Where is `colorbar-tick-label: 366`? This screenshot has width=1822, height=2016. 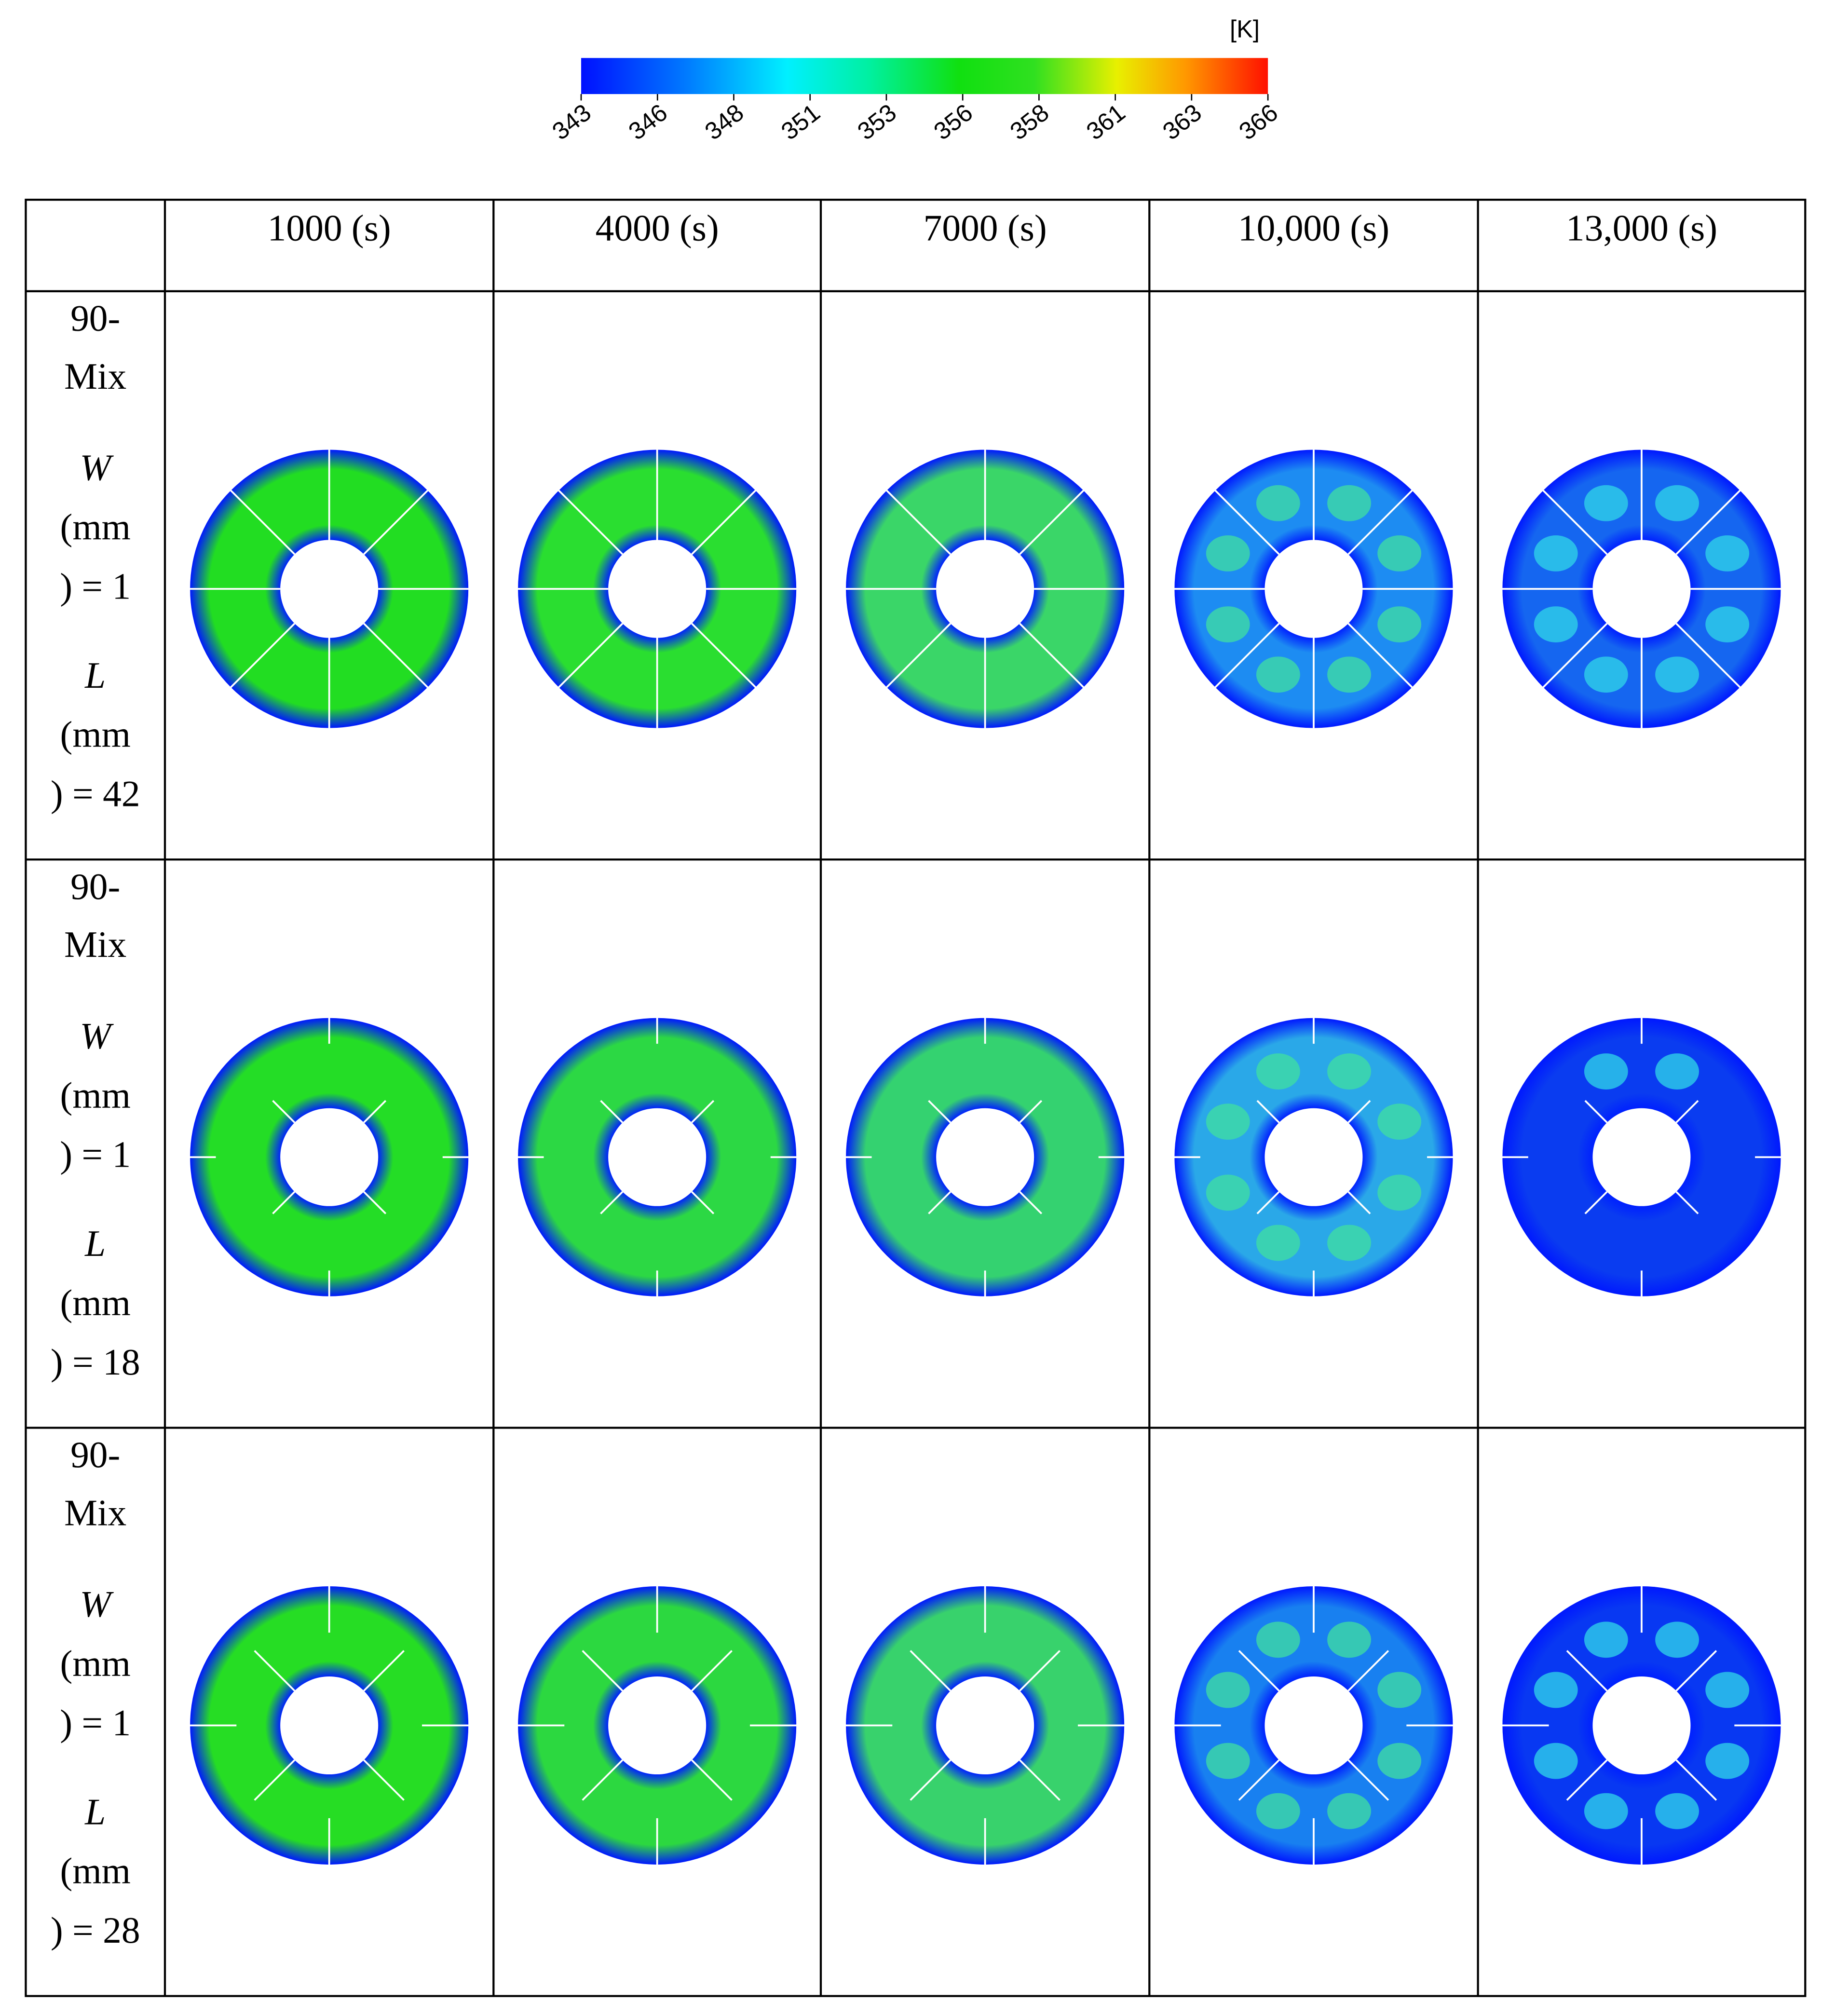
colorbar-tick-label: 366 is located at coordinates (1258, 122).